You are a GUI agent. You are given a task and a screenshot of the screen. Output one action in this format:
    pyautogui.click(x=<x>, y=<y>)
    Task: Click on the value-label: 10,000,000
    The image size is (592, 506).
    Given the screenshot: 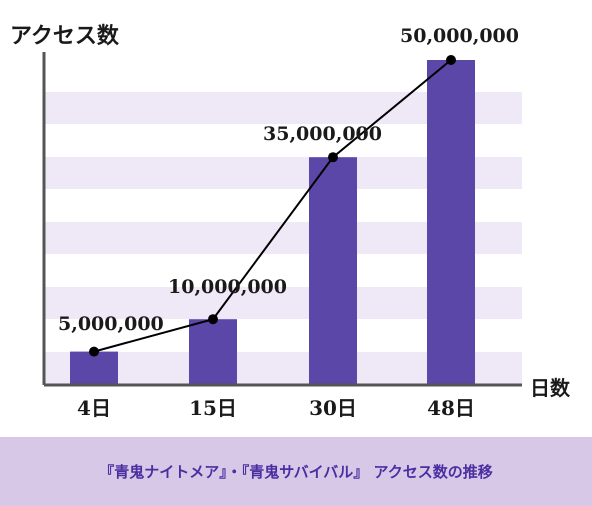 What is the action you would take?
    pyautogui.click(x=227, y=287)
    